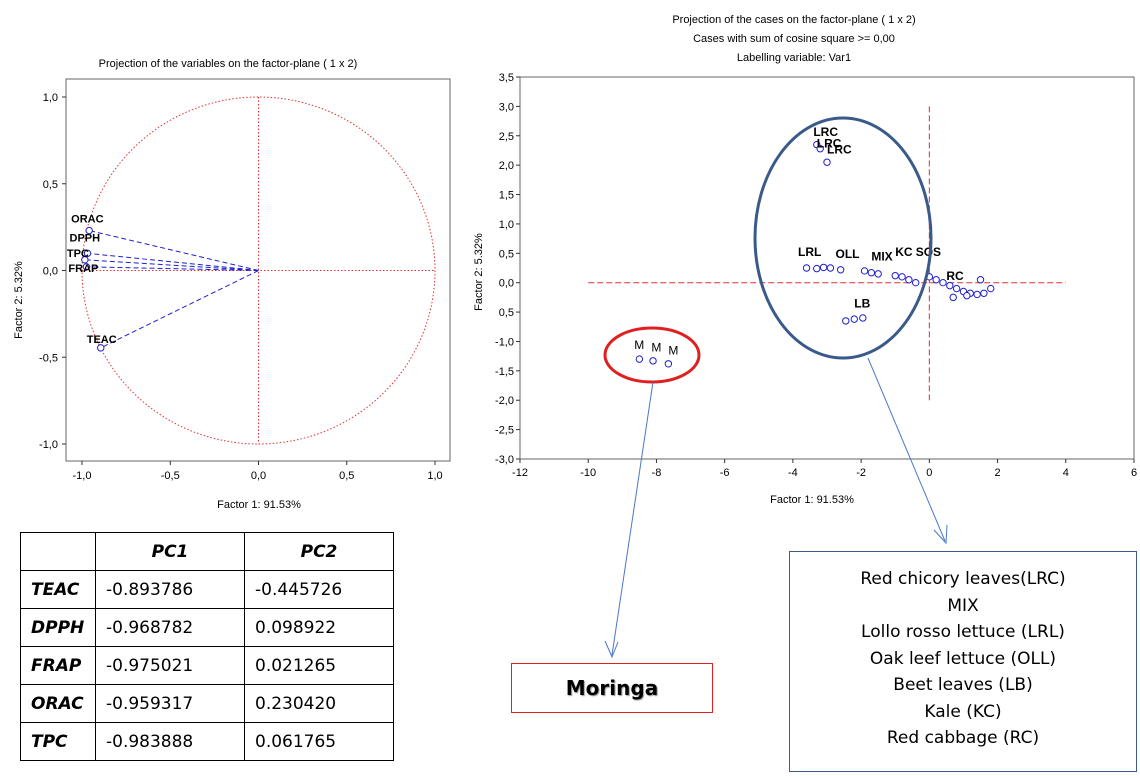 The height and width of the screenshot is (778, 1140). Describe the element at coordinates (504, 401) in the screenshot. I see `right-y-tick-label: -2,0` at that location.